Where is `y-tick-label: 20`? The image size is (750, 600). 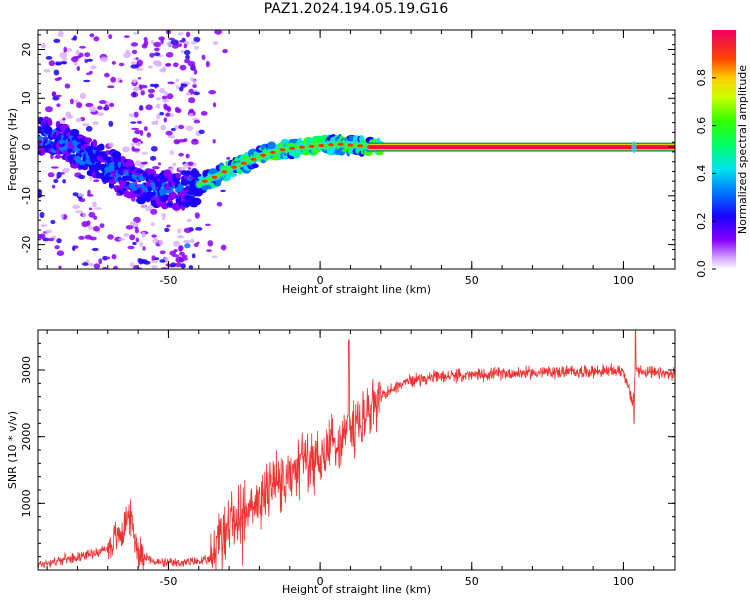
y-tick-label: 20 is located at coordinates (26, 50).